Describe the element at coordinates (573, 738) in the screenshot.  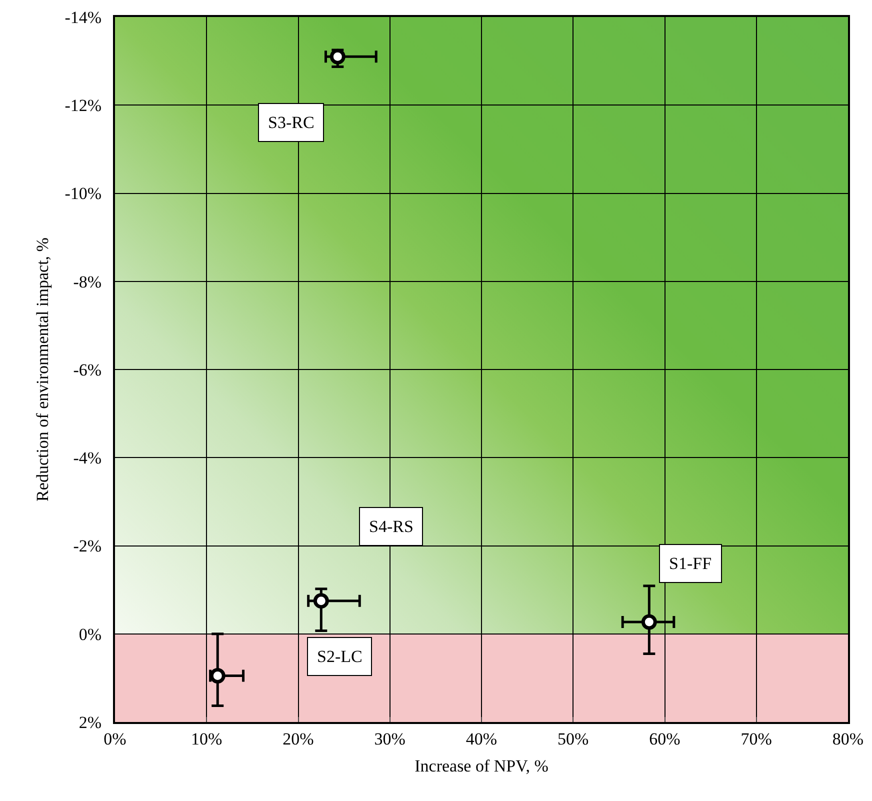
I see `x-tick-label: 50%` at that location.